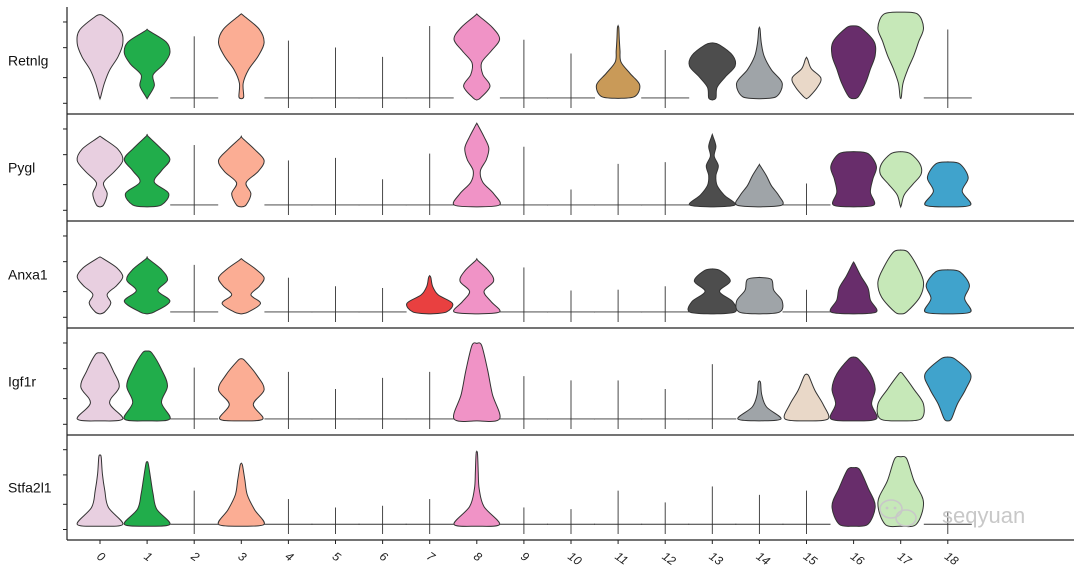  I want to click on x-tick-label: 10, so click(574, 558).